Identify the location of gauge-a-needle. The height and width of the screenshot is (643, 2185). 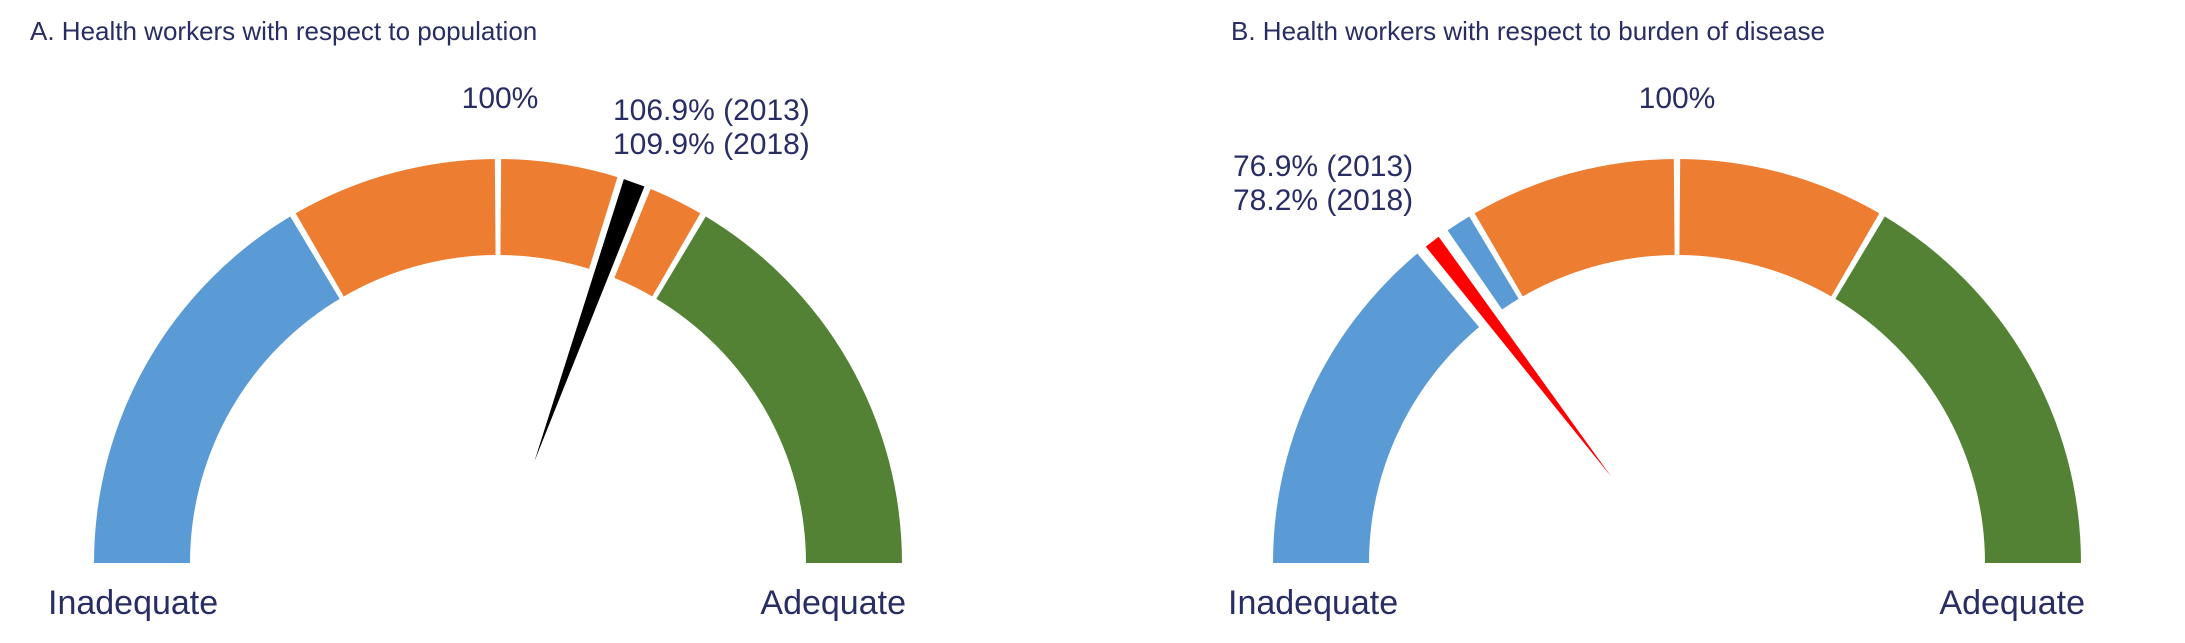
(589, 320).